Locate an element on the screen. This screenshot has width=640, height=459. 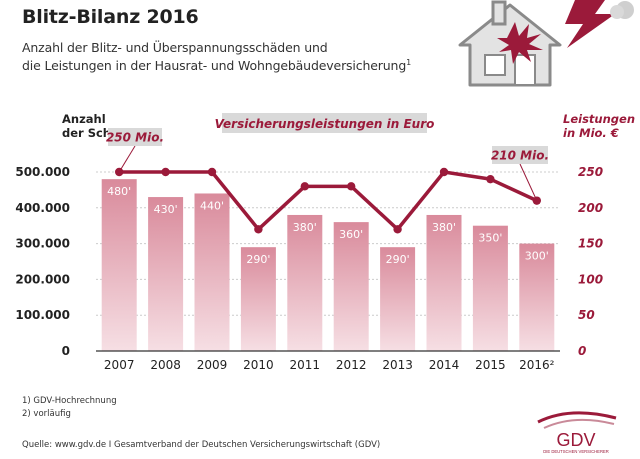
x-tick-label: 2007 is located at coordinates (119, 365).